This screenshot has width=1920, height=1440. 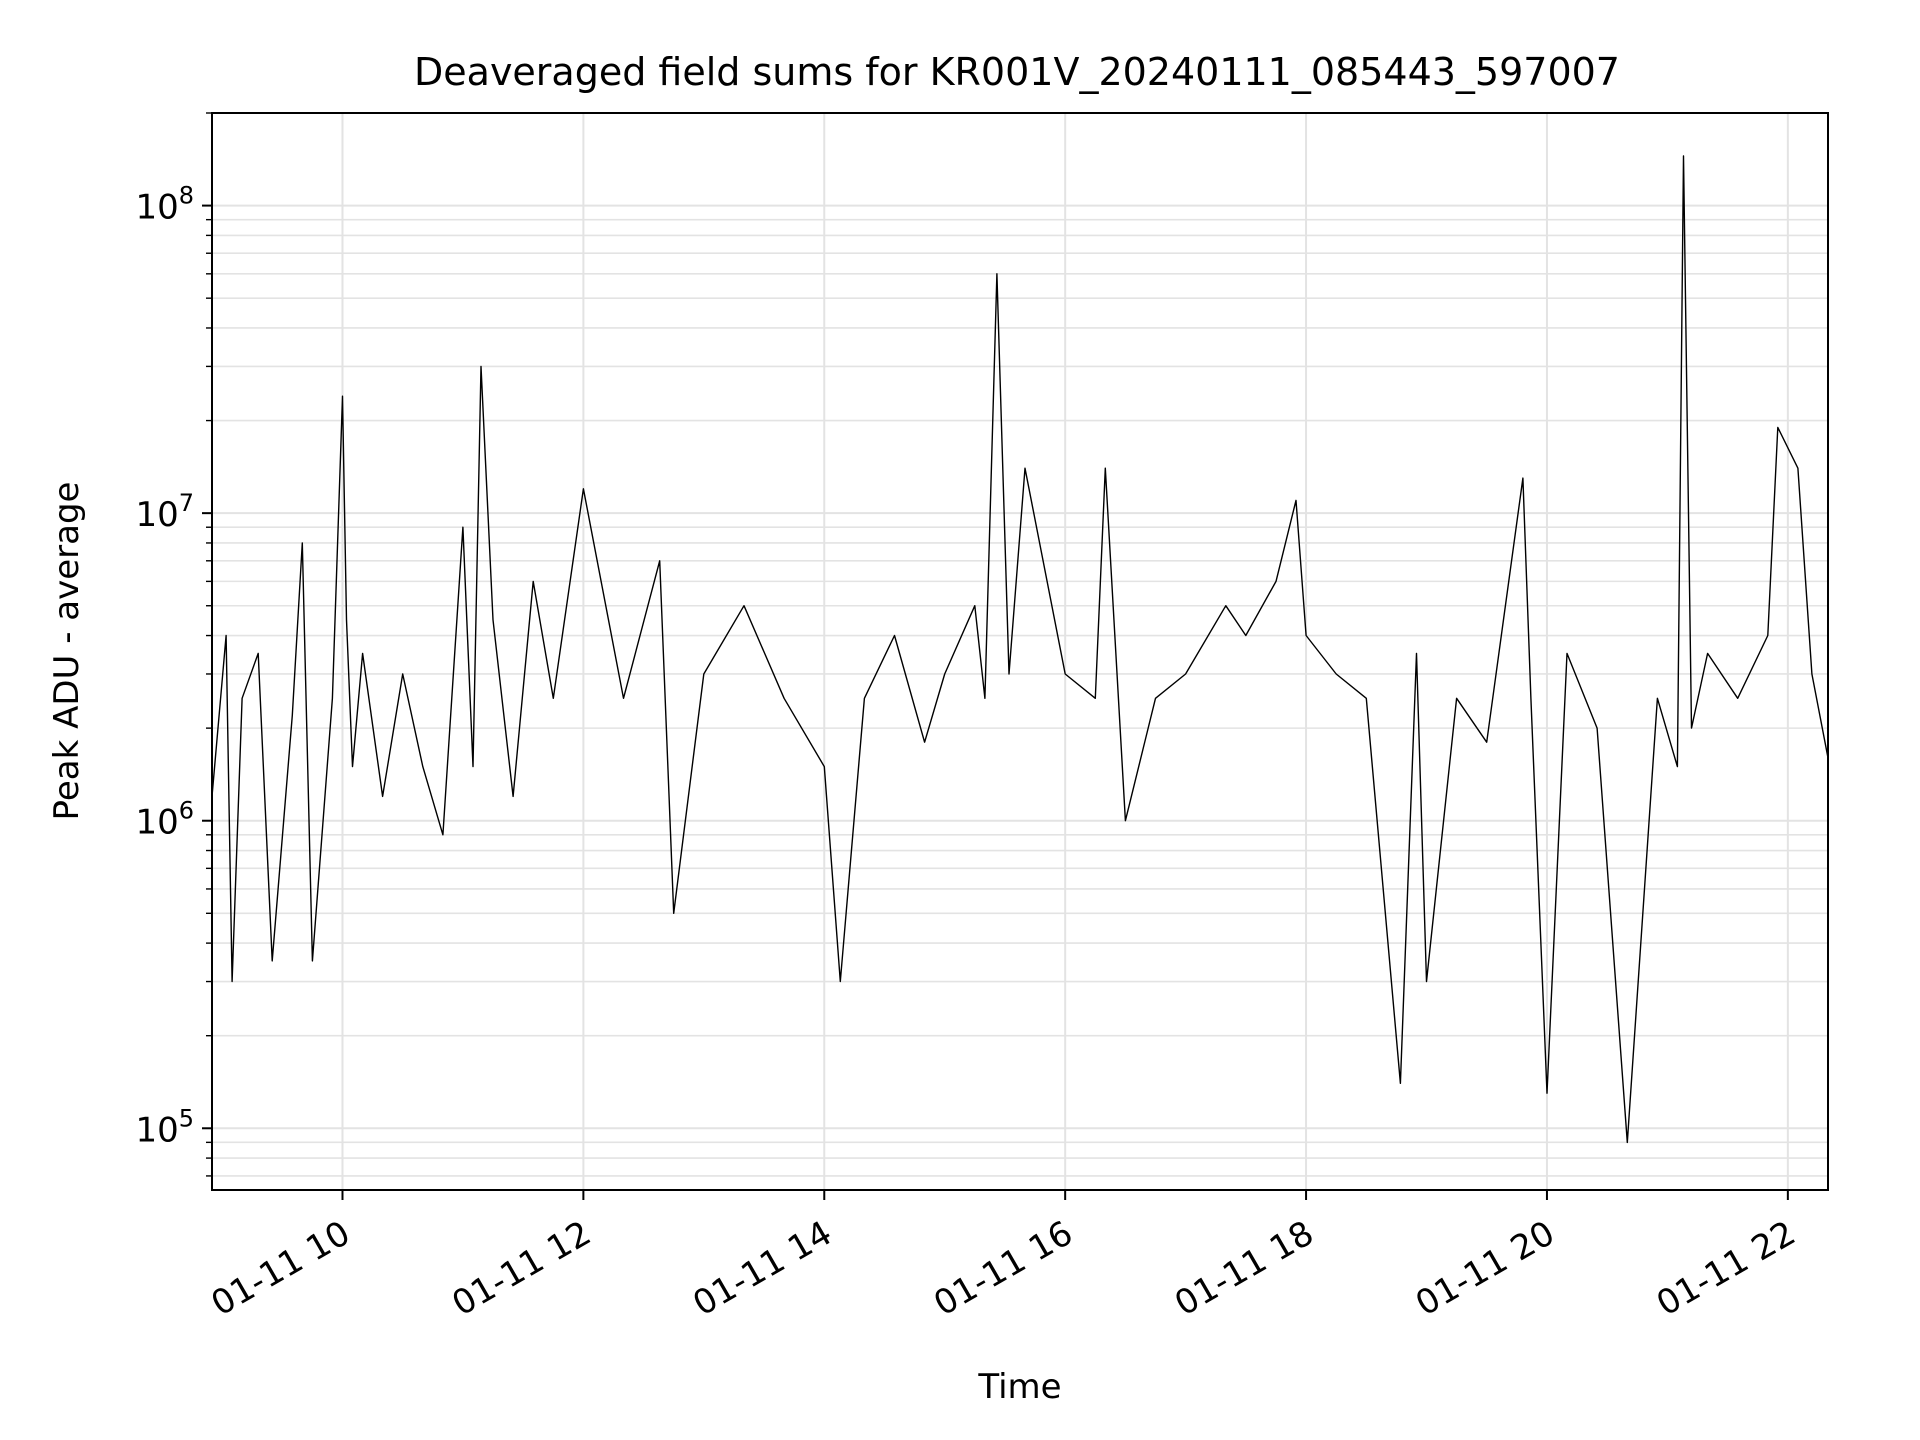 What do you see at coordinates (281, 1268) in the screenshot?
I see `x-tick-label: 01-11 10` at bounding box center [281, 1268].